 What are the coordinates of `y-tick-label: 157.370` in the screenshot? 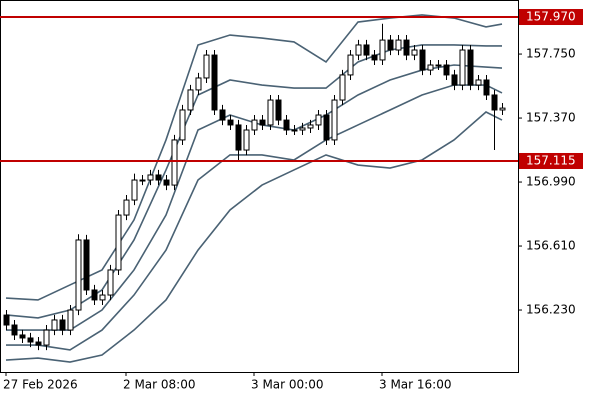 It's located at (551, 118).